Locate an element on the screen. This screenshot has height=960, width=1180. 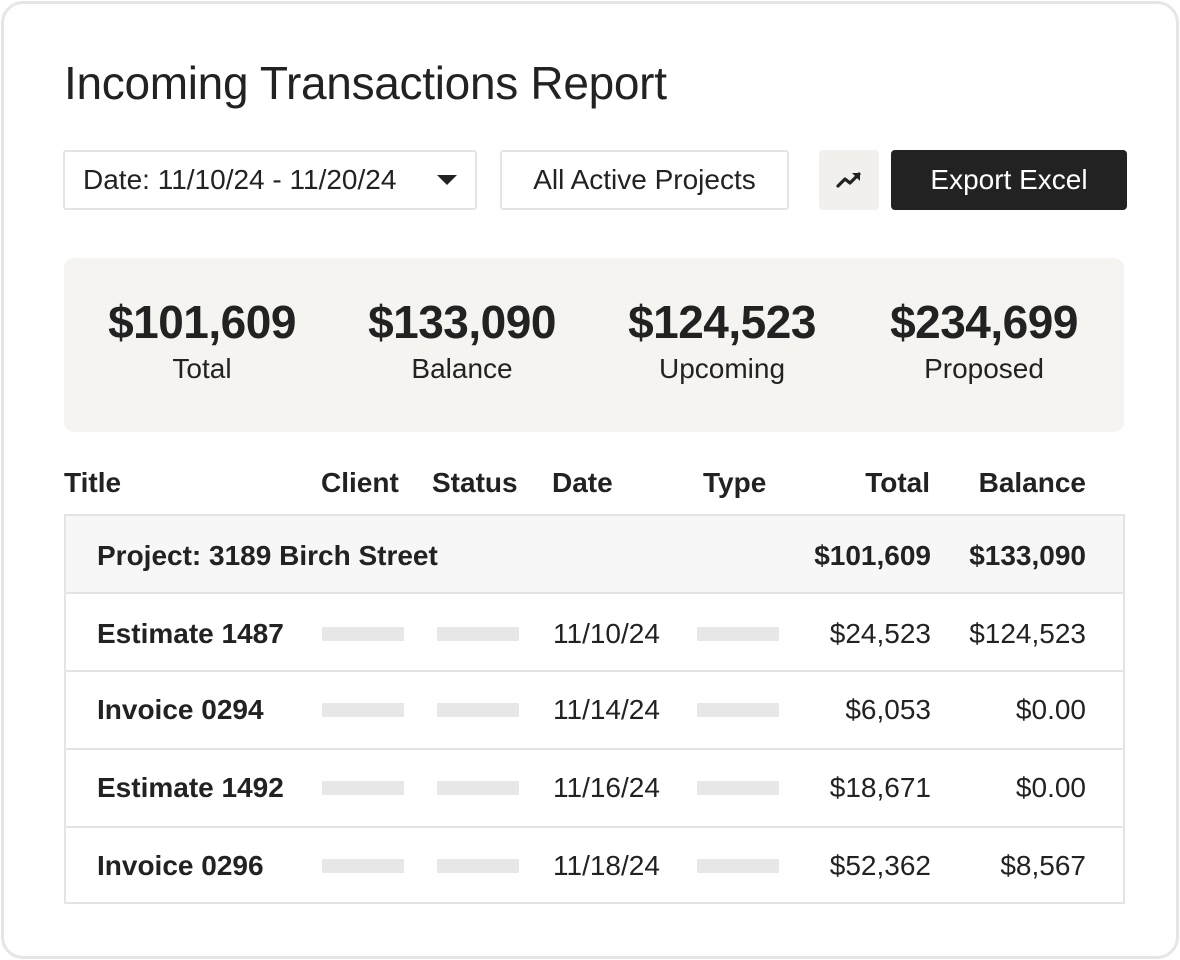
project-filter-button: All Active Projects is located at coordinates (644, 180).